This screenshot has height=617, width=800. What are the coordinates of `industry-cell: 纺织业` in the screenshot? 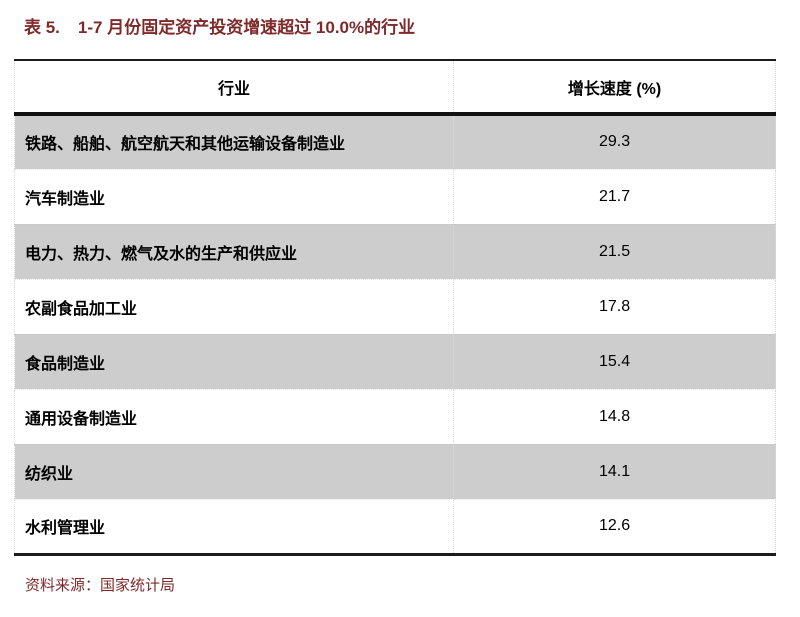 It's located at (234, 472).